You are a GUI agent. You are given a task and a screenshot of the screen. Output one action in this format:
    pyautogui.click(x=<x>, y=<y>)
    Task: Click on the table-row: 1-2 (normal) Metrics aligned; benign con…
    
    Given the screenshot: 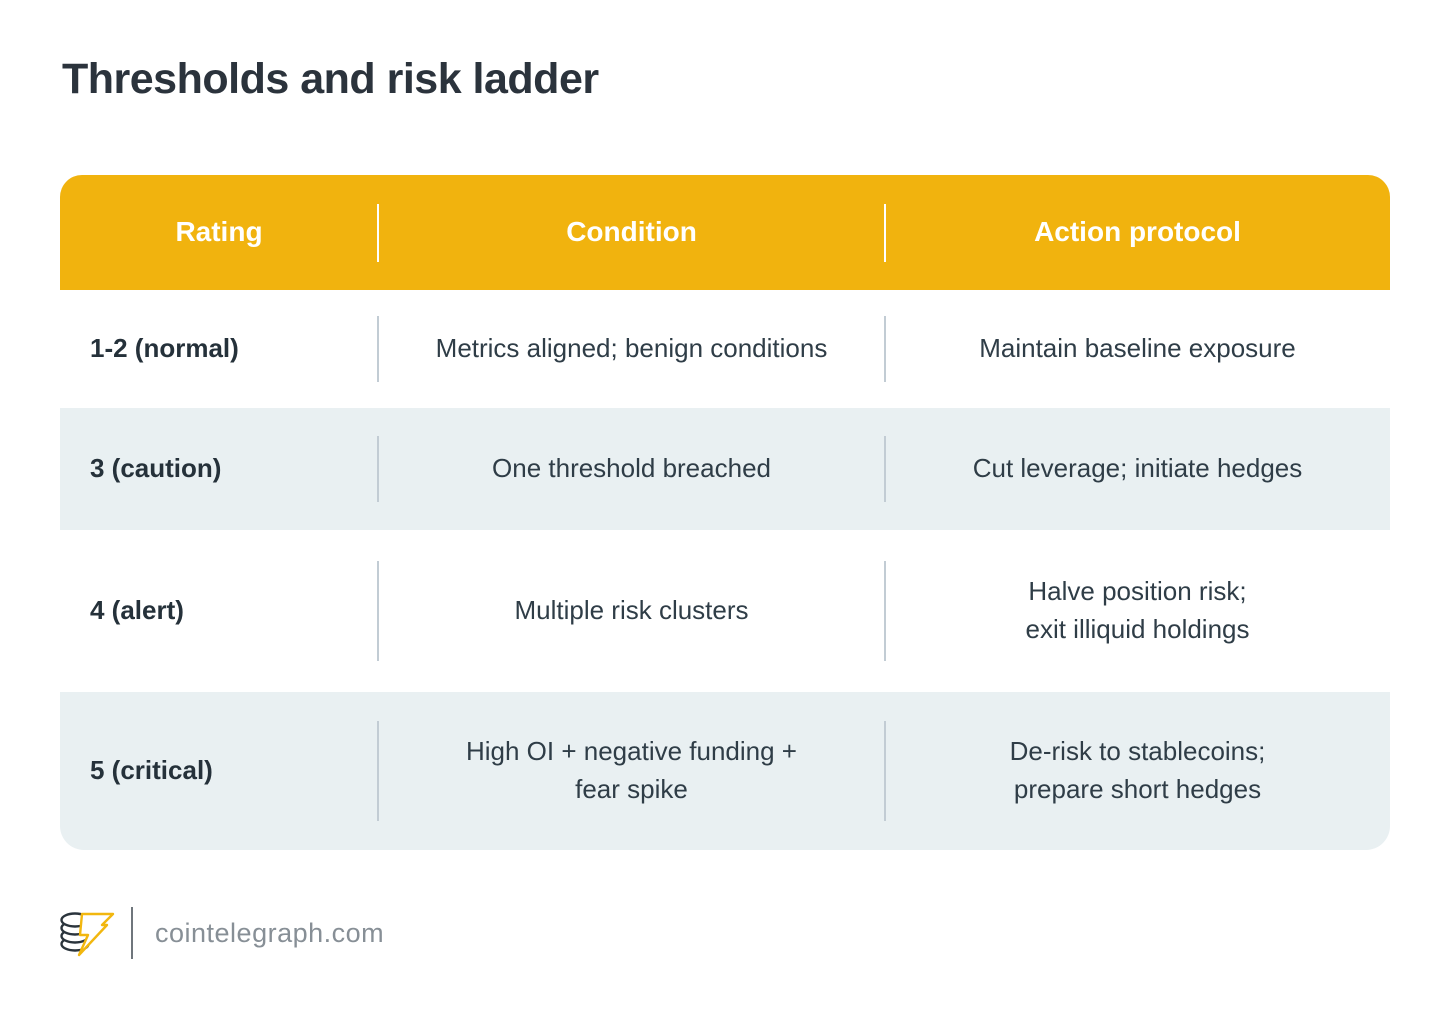 What is the action you would take?
    pyautogui.click(x=725, y=349)
    